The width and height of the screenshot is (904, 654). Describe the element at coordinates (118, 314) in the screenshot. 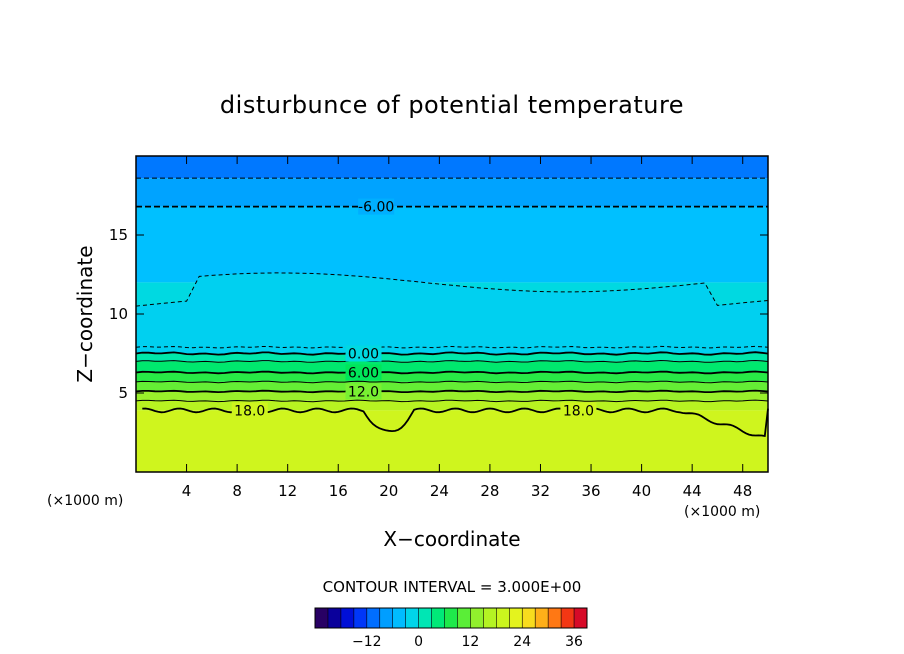

I see `y-tick-label-1: 10` at that location.